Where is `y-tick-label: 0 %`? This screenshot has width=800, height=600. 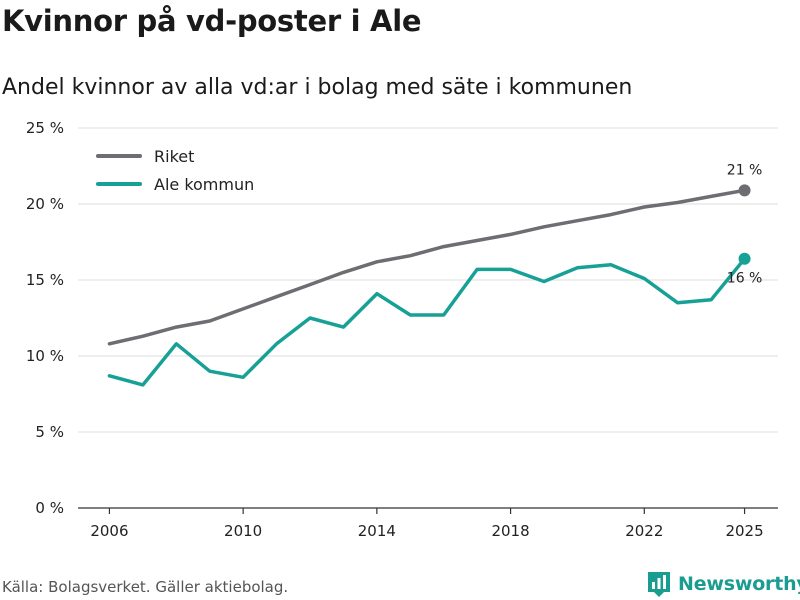
y-tick-label: 0 % is located at coordinates (49, 508).